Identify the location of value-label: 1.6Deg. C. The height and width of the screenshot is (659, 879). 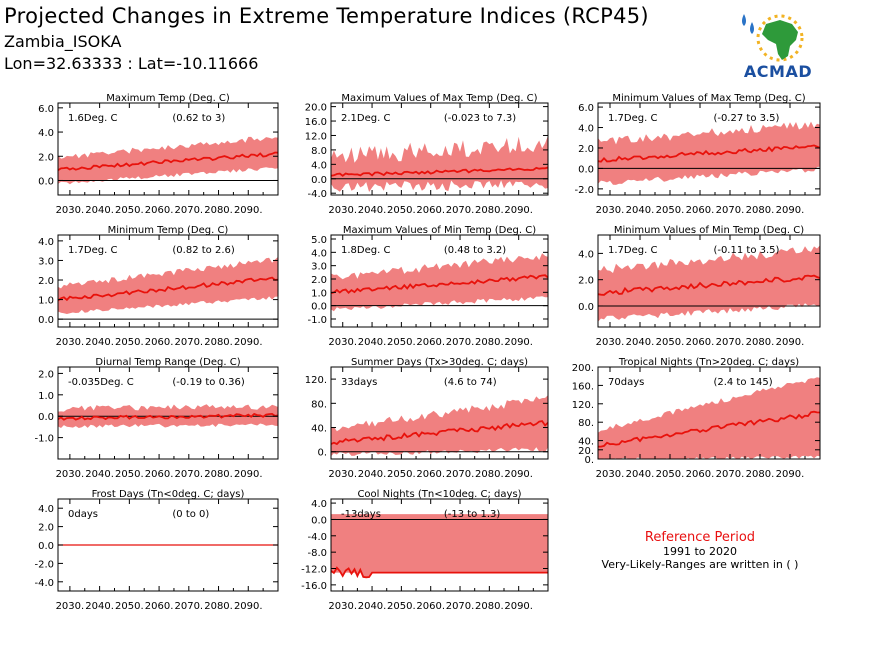
(92, 118).